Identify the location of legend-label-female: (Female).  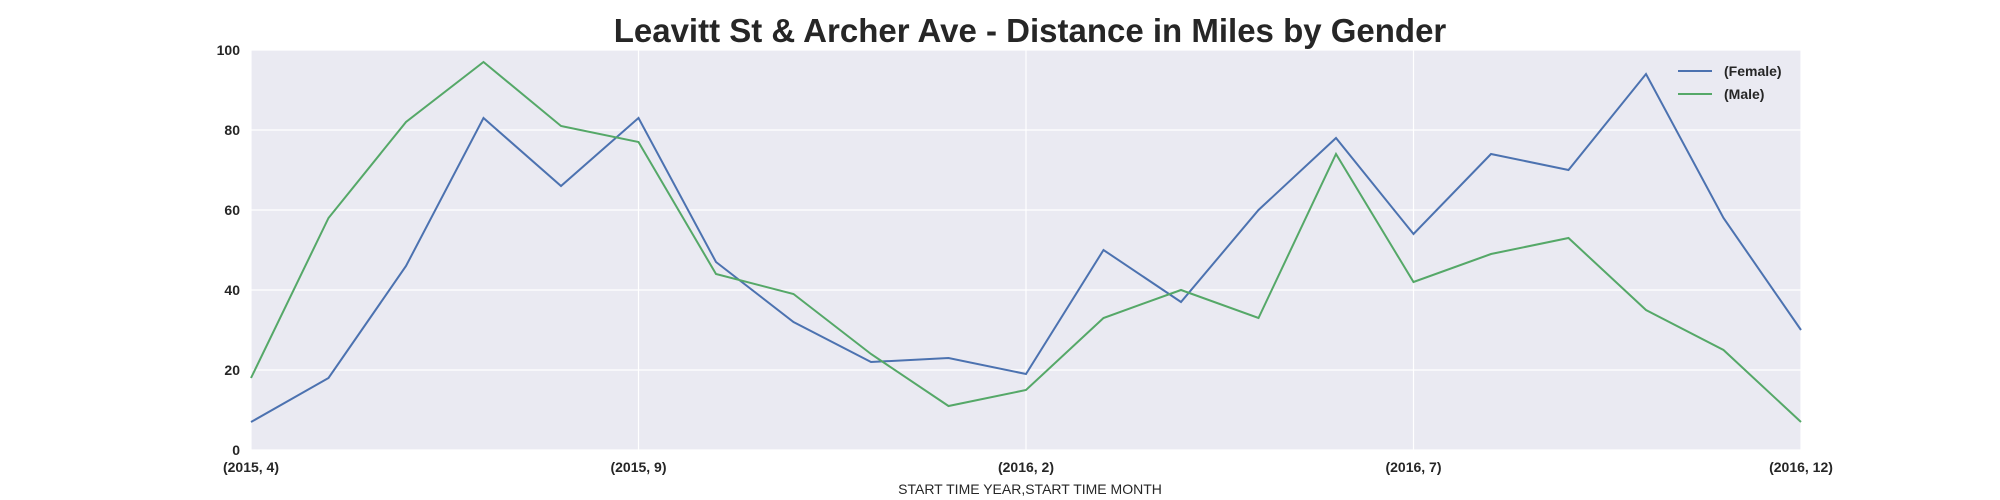
(1753, 71).